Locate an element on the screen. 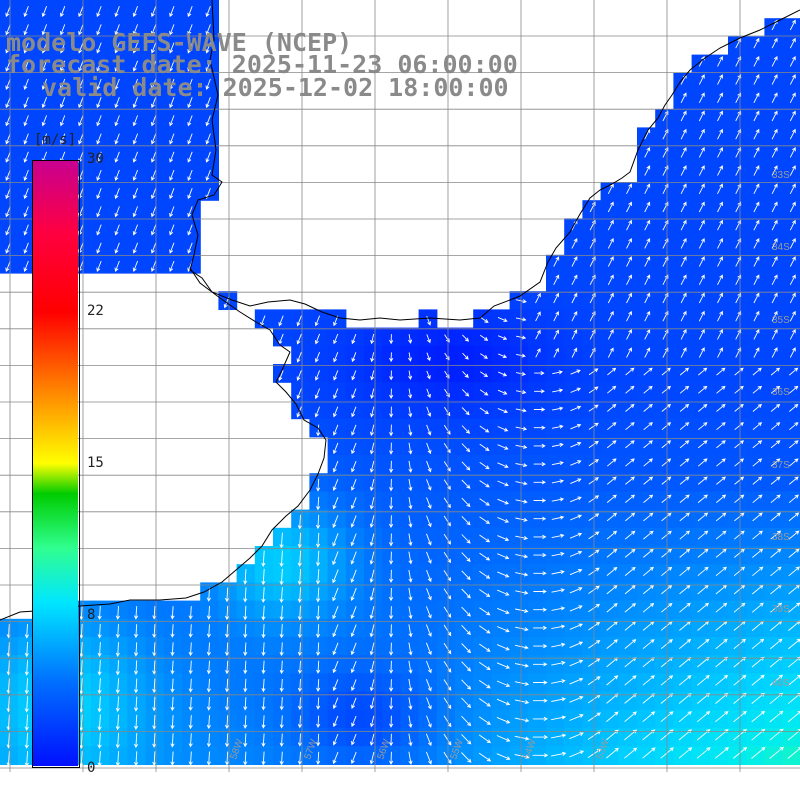  colorbar-tick-8: 8 is located at coordinates (91, 615).